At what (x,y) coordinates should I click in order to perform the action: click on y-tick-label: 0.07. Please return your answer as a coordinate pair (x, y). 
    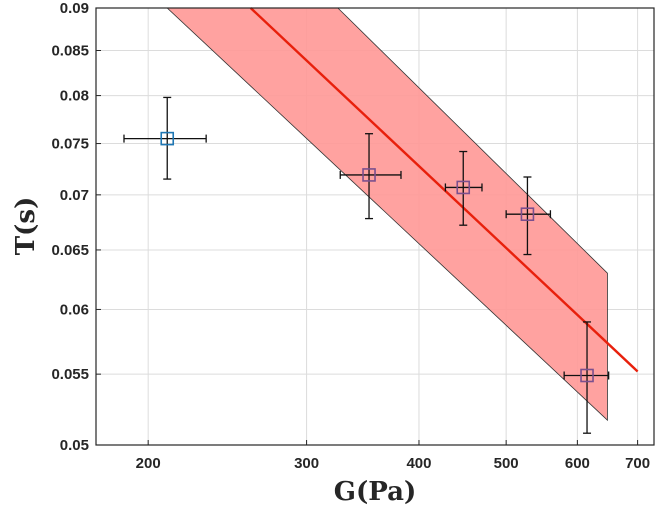
    Looking at the image, I should click on (74, 195).